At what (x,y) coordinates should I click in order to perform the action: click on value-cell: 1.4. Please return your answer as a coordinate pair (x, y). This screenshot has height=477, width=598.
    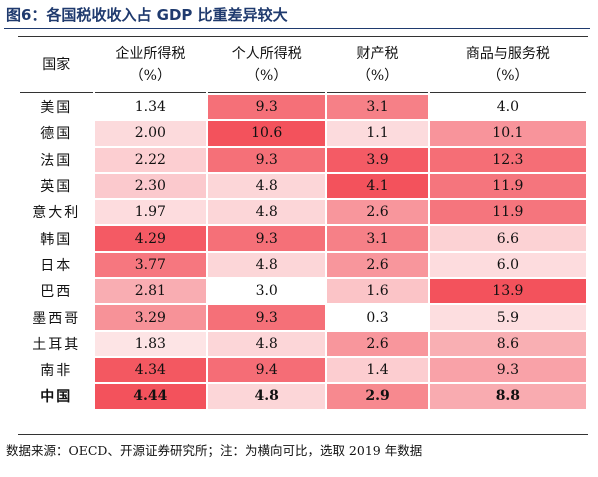
    Looking at the image, I should click on (377, 370).